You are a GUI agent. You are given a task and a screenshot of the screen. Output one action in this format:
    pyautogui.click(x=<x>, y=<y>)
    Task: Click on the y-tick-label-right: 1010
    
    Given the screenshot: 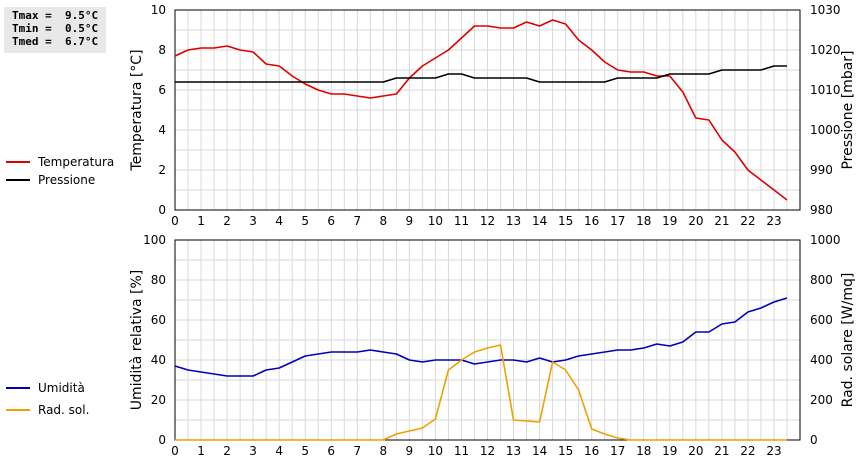 What is the action you would take?
    pyautogui.click(x=825, y=90)
    